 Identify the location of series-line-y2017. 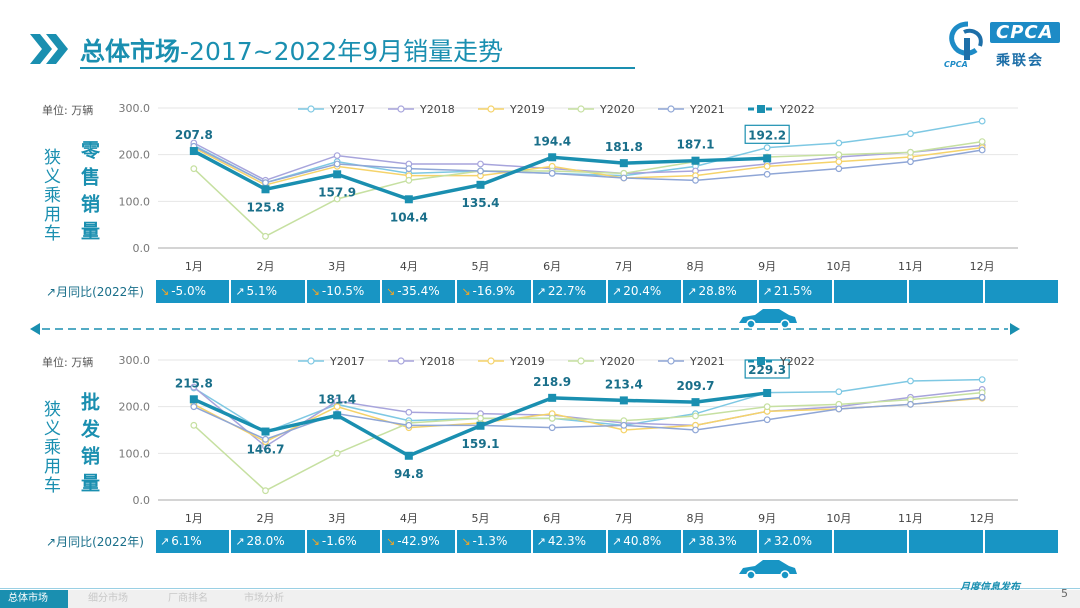
(588, 406).